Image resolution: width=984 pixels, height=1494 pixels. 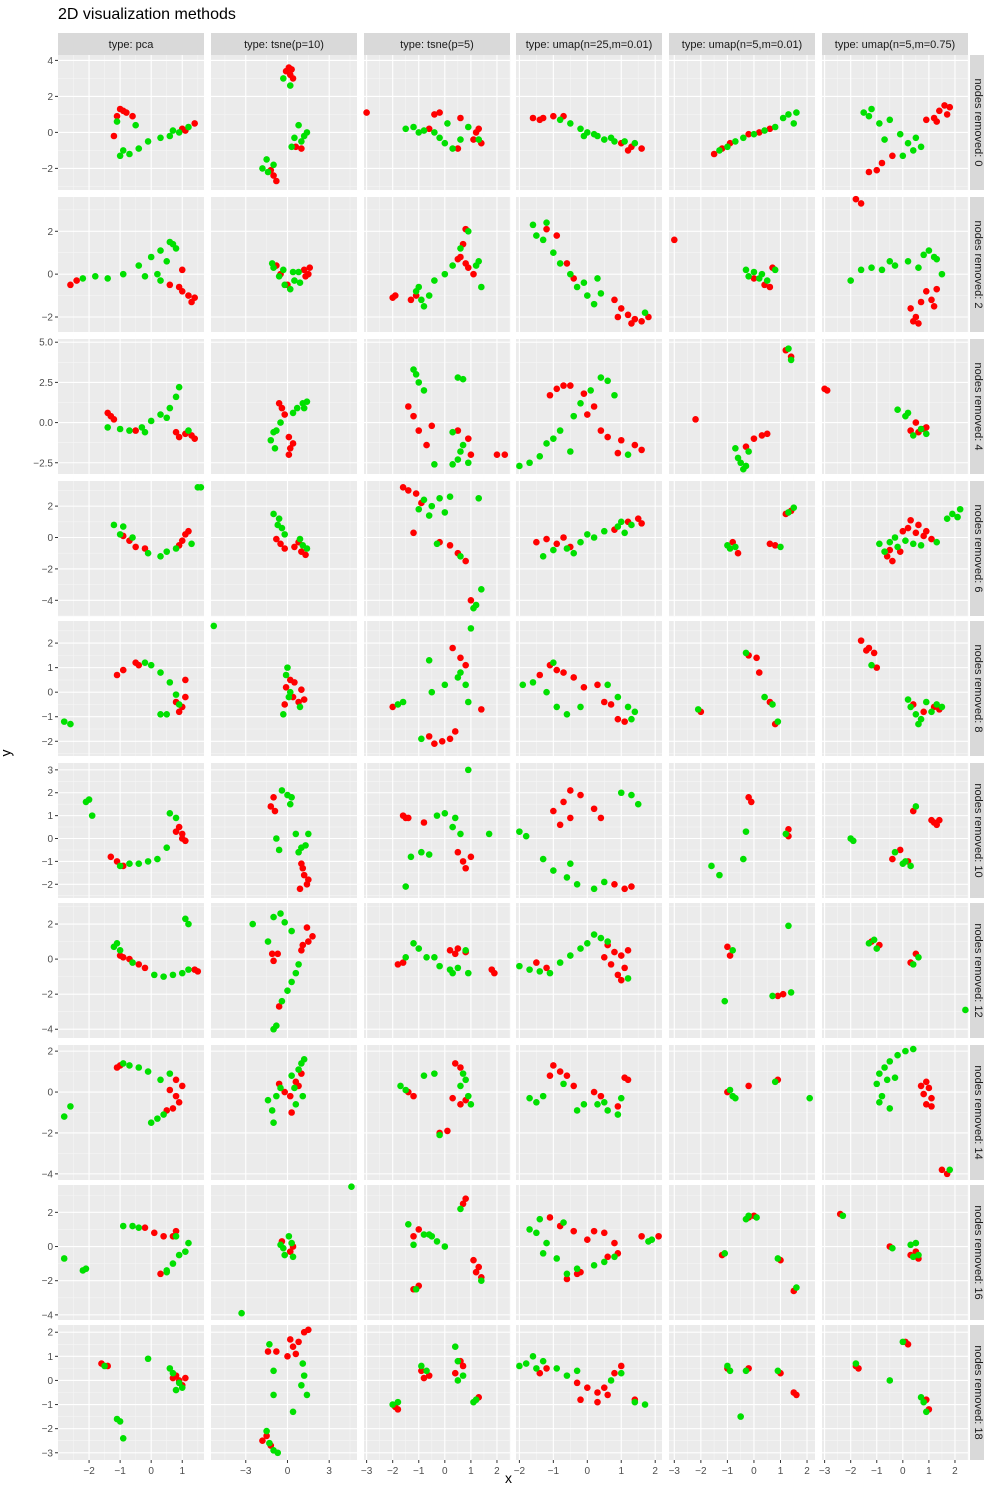 I want to click on y-tick-label: −2, so click(x=48, y=1429).